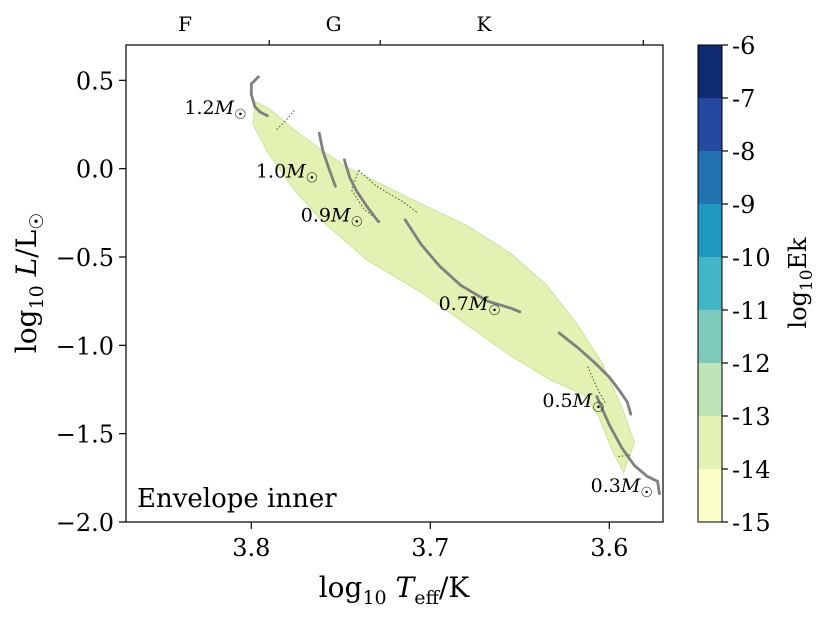 This screenshot has width=831, height=618. I want to click on colorbar-frame, so click(710, 283).